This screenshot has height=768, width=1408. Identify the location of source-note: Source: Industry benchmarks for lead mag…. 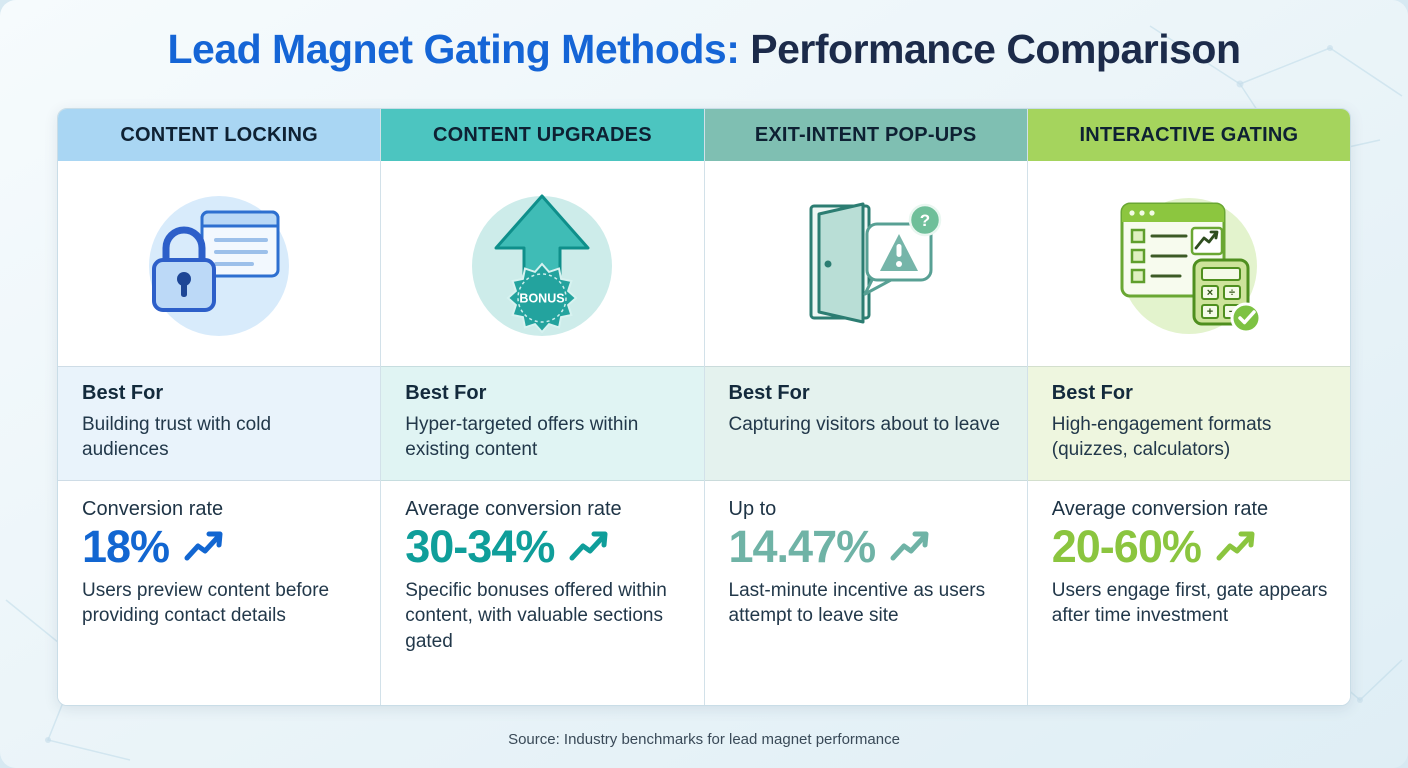
(704, 739).